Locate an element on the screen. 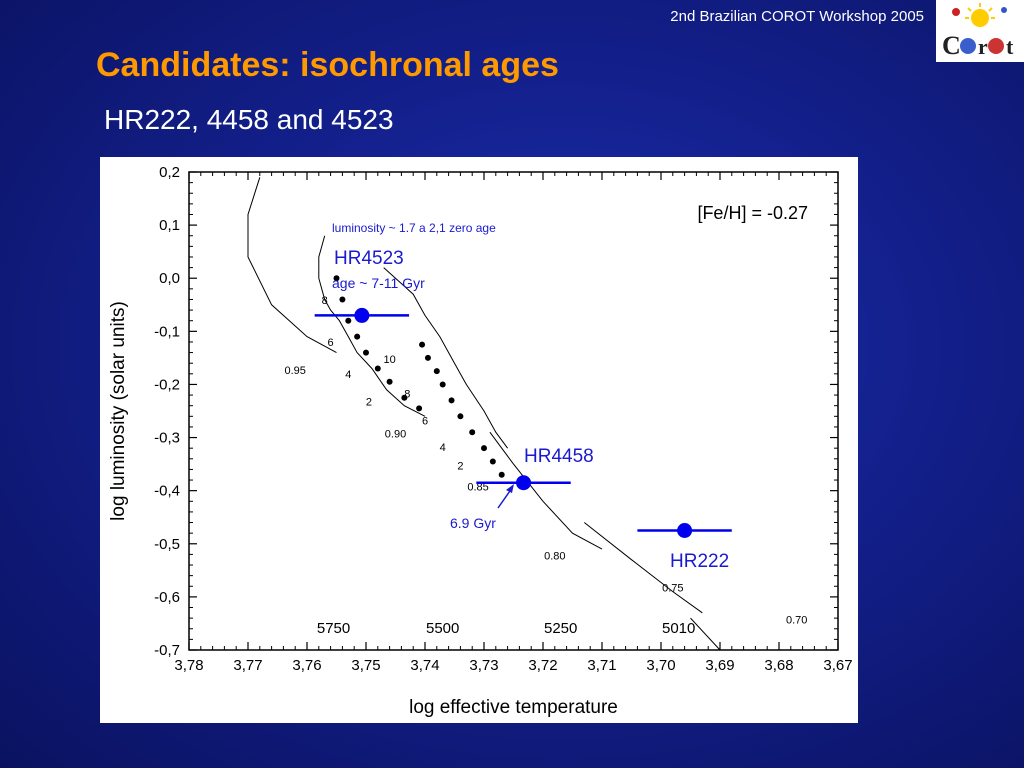 The height and width of the screenshot is (768, 1024). mass-label: 0.75 is located at coordinates (672, 589).